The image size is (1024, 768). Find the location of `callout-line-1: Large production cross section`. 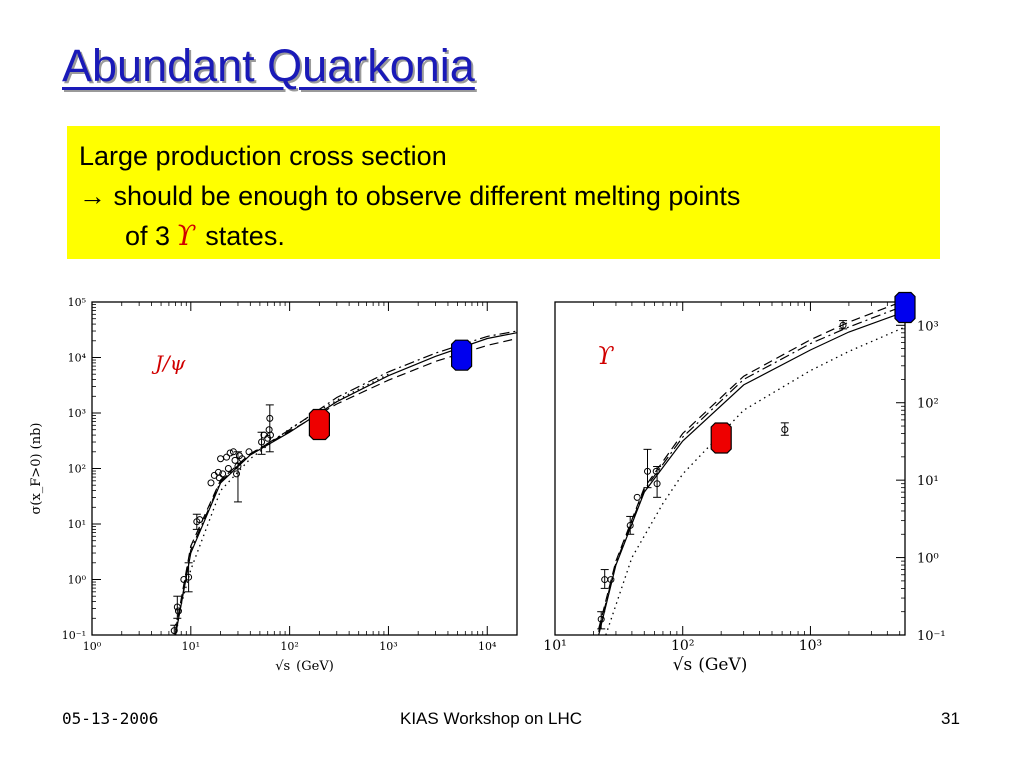

callout-line-1: Large production cross section is located at coordinates (263, 156).